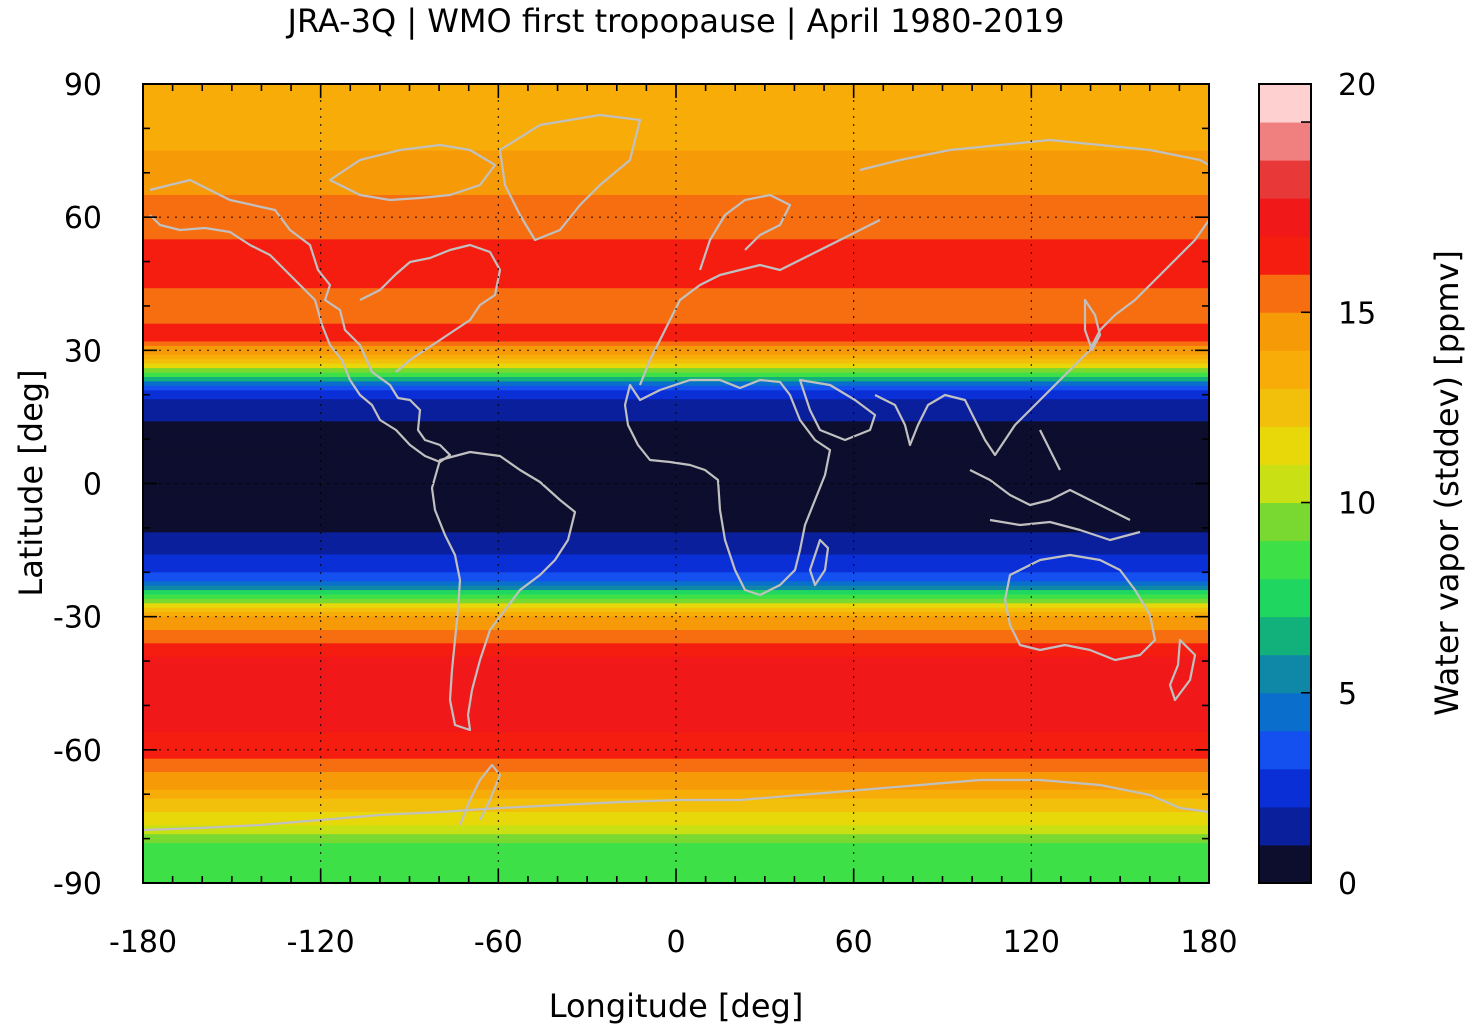 This screenshot has width=1471, height=1029. I want to click on coastline-arabia, so click(837, 410).